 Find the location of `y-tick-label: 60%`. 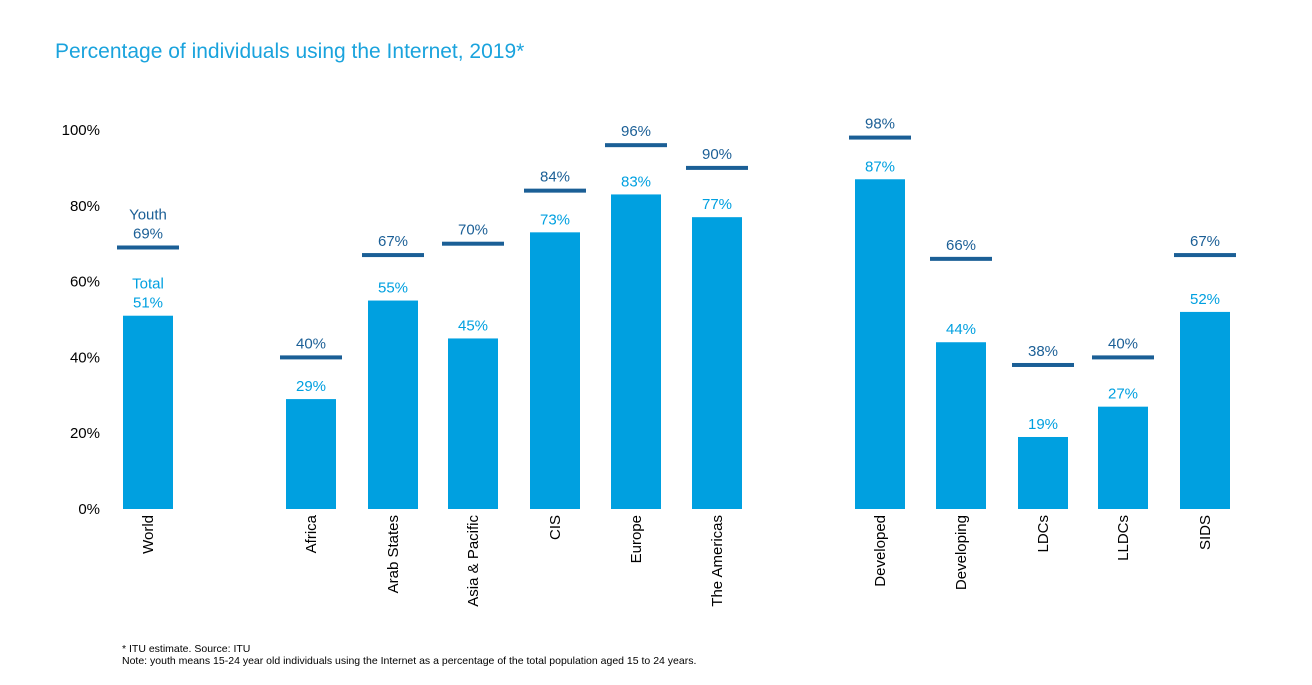

y-tick-label: 60% is located at coordinates (85, 282).